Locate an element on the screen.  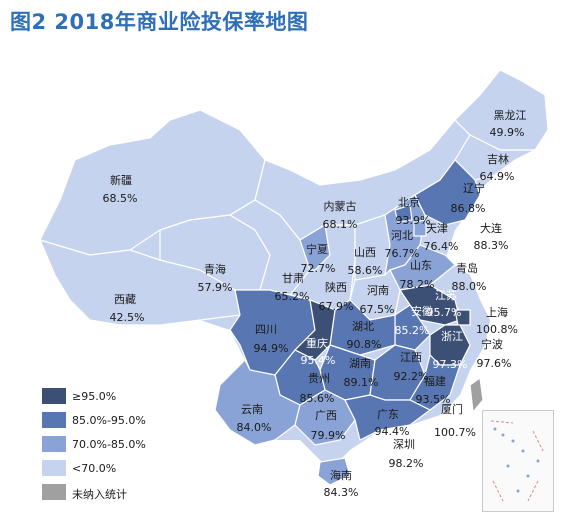
label-zhejiang-name: 浙江 is located at coordinates (452, 336).